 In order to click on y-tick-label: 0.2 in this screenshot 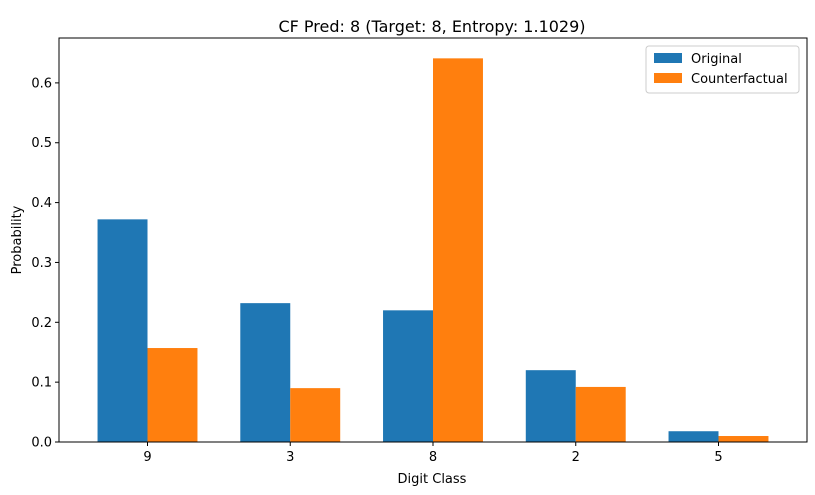, I will do `click(41, 323)`.